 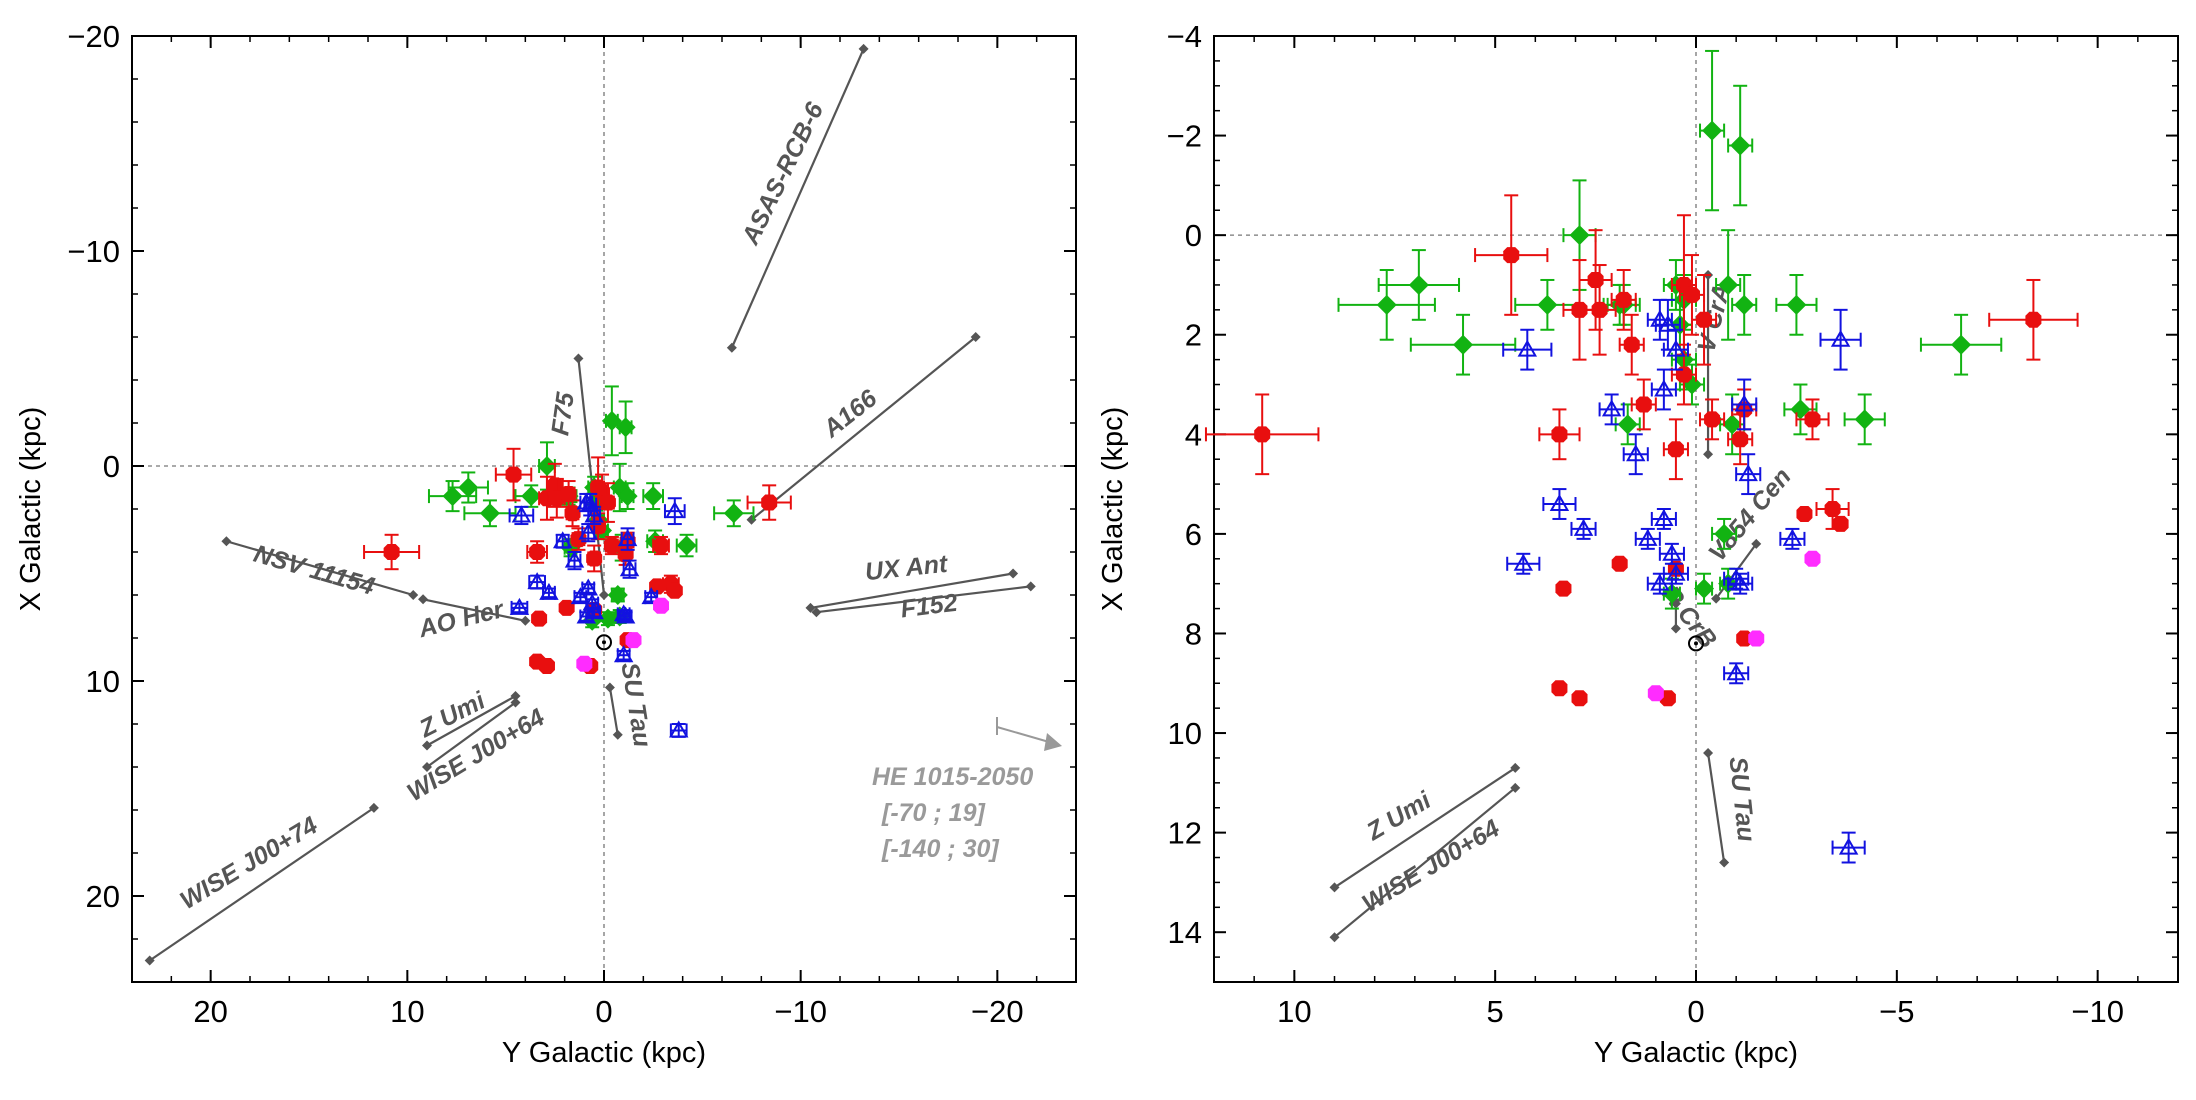 I want to click on track-label: AO Her, so click(x=461, y=619).